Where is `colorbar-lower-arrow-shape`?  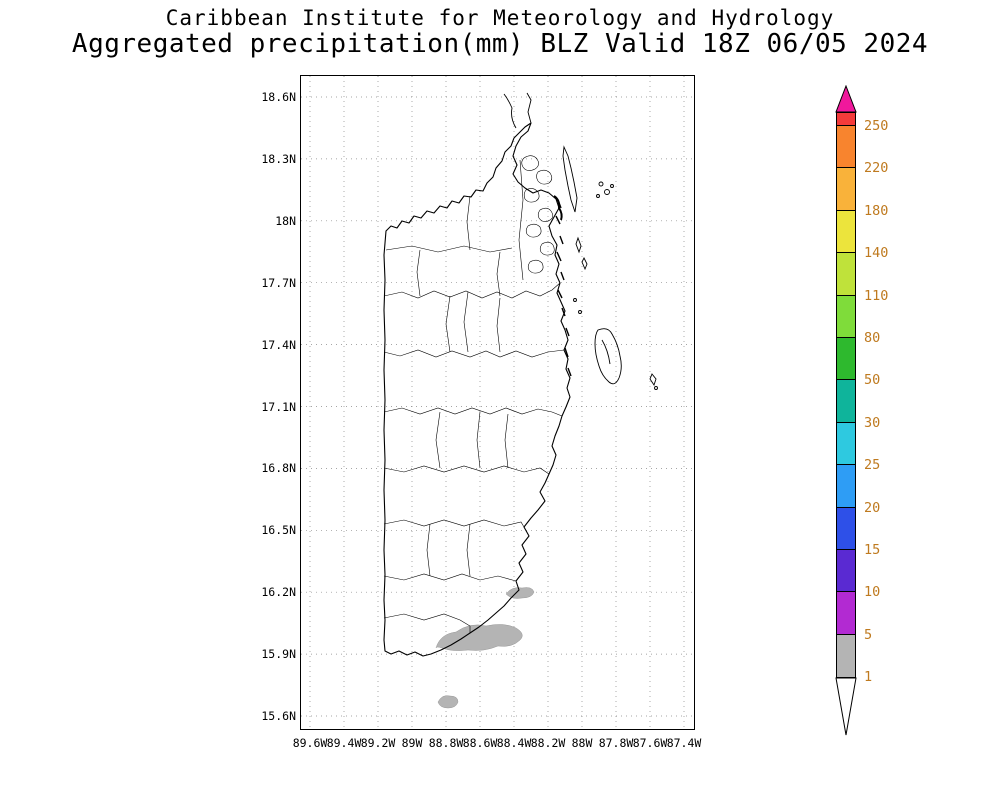 colorbar-lower-arrow-shape is located at coordinates (846, 706).